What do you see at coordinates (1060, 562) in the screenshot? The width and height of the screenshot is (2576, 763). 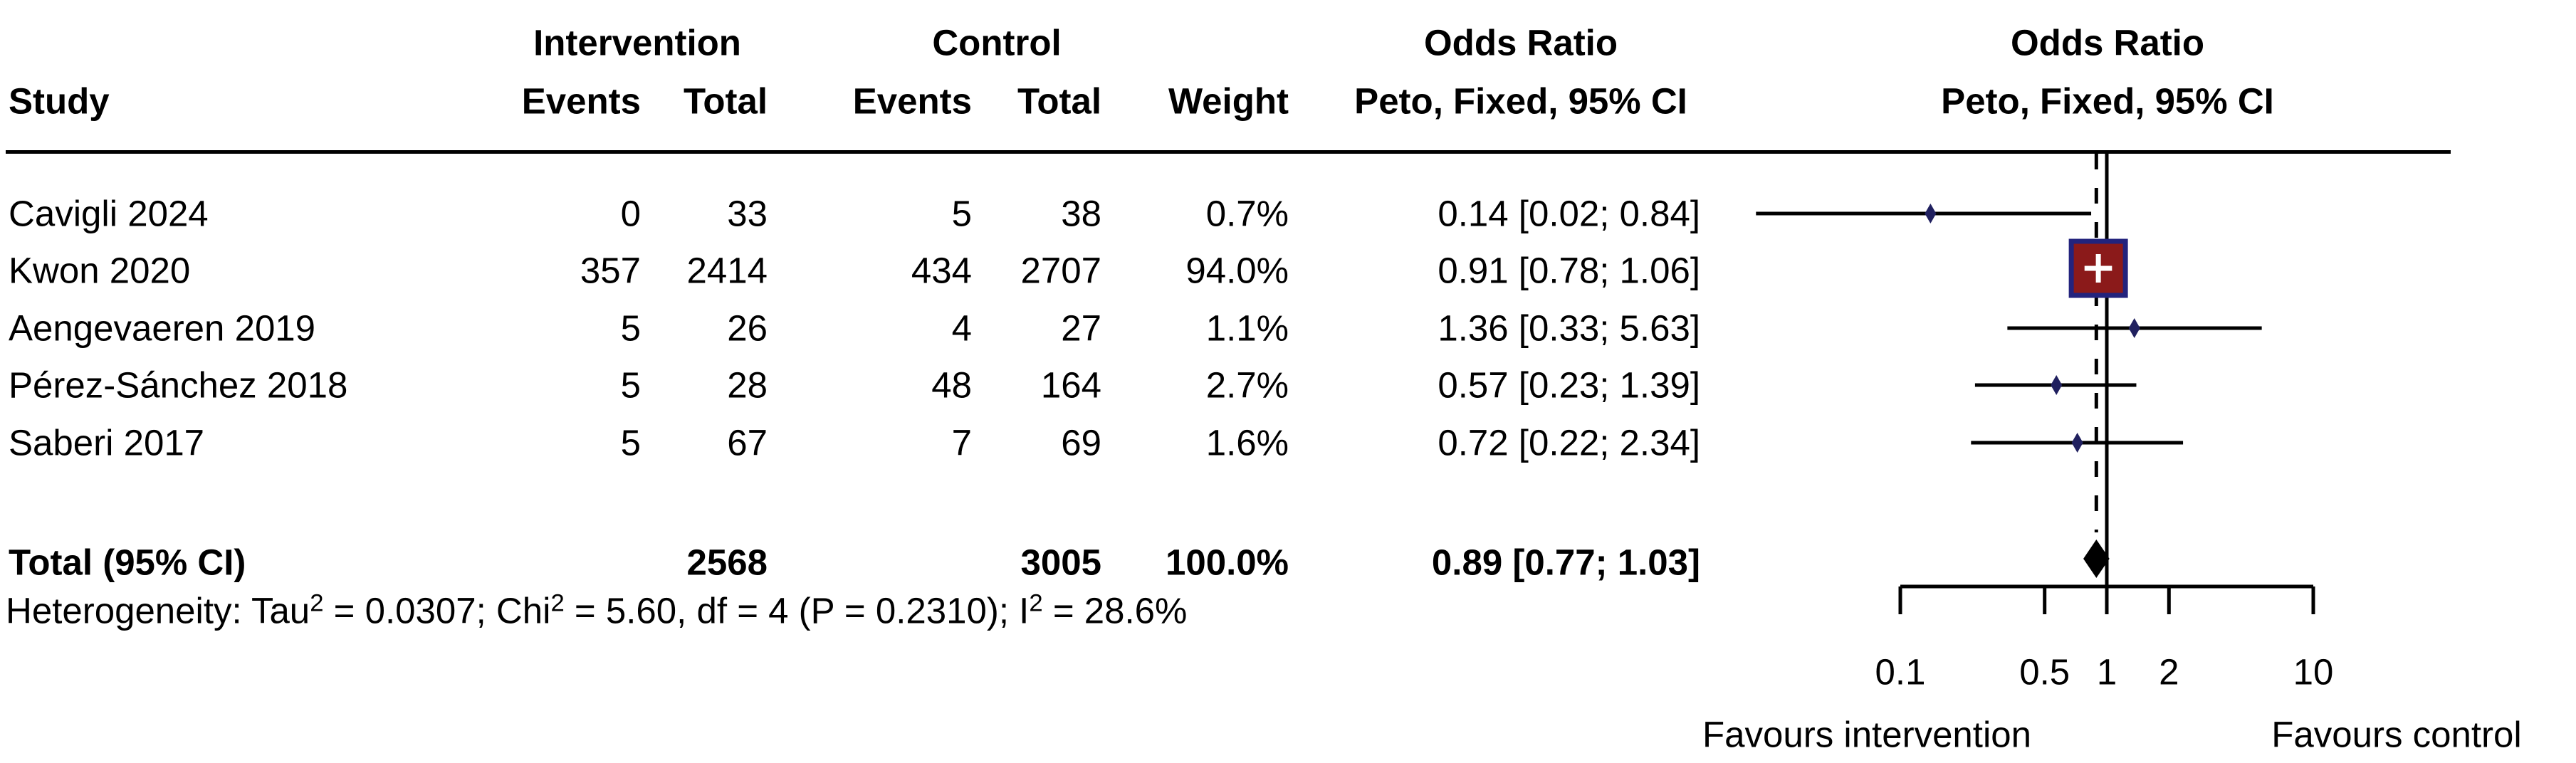 I see `total-c-total: 3005` at bounding box center [1060, 562].